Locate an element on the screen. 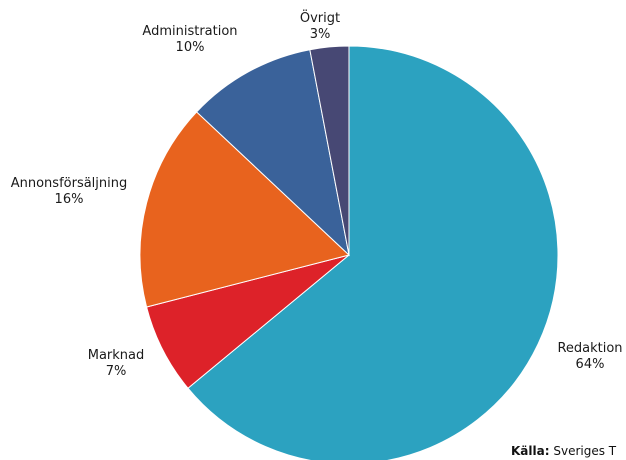  slice-label-administration: Administration is located at coordinates (189, 31).